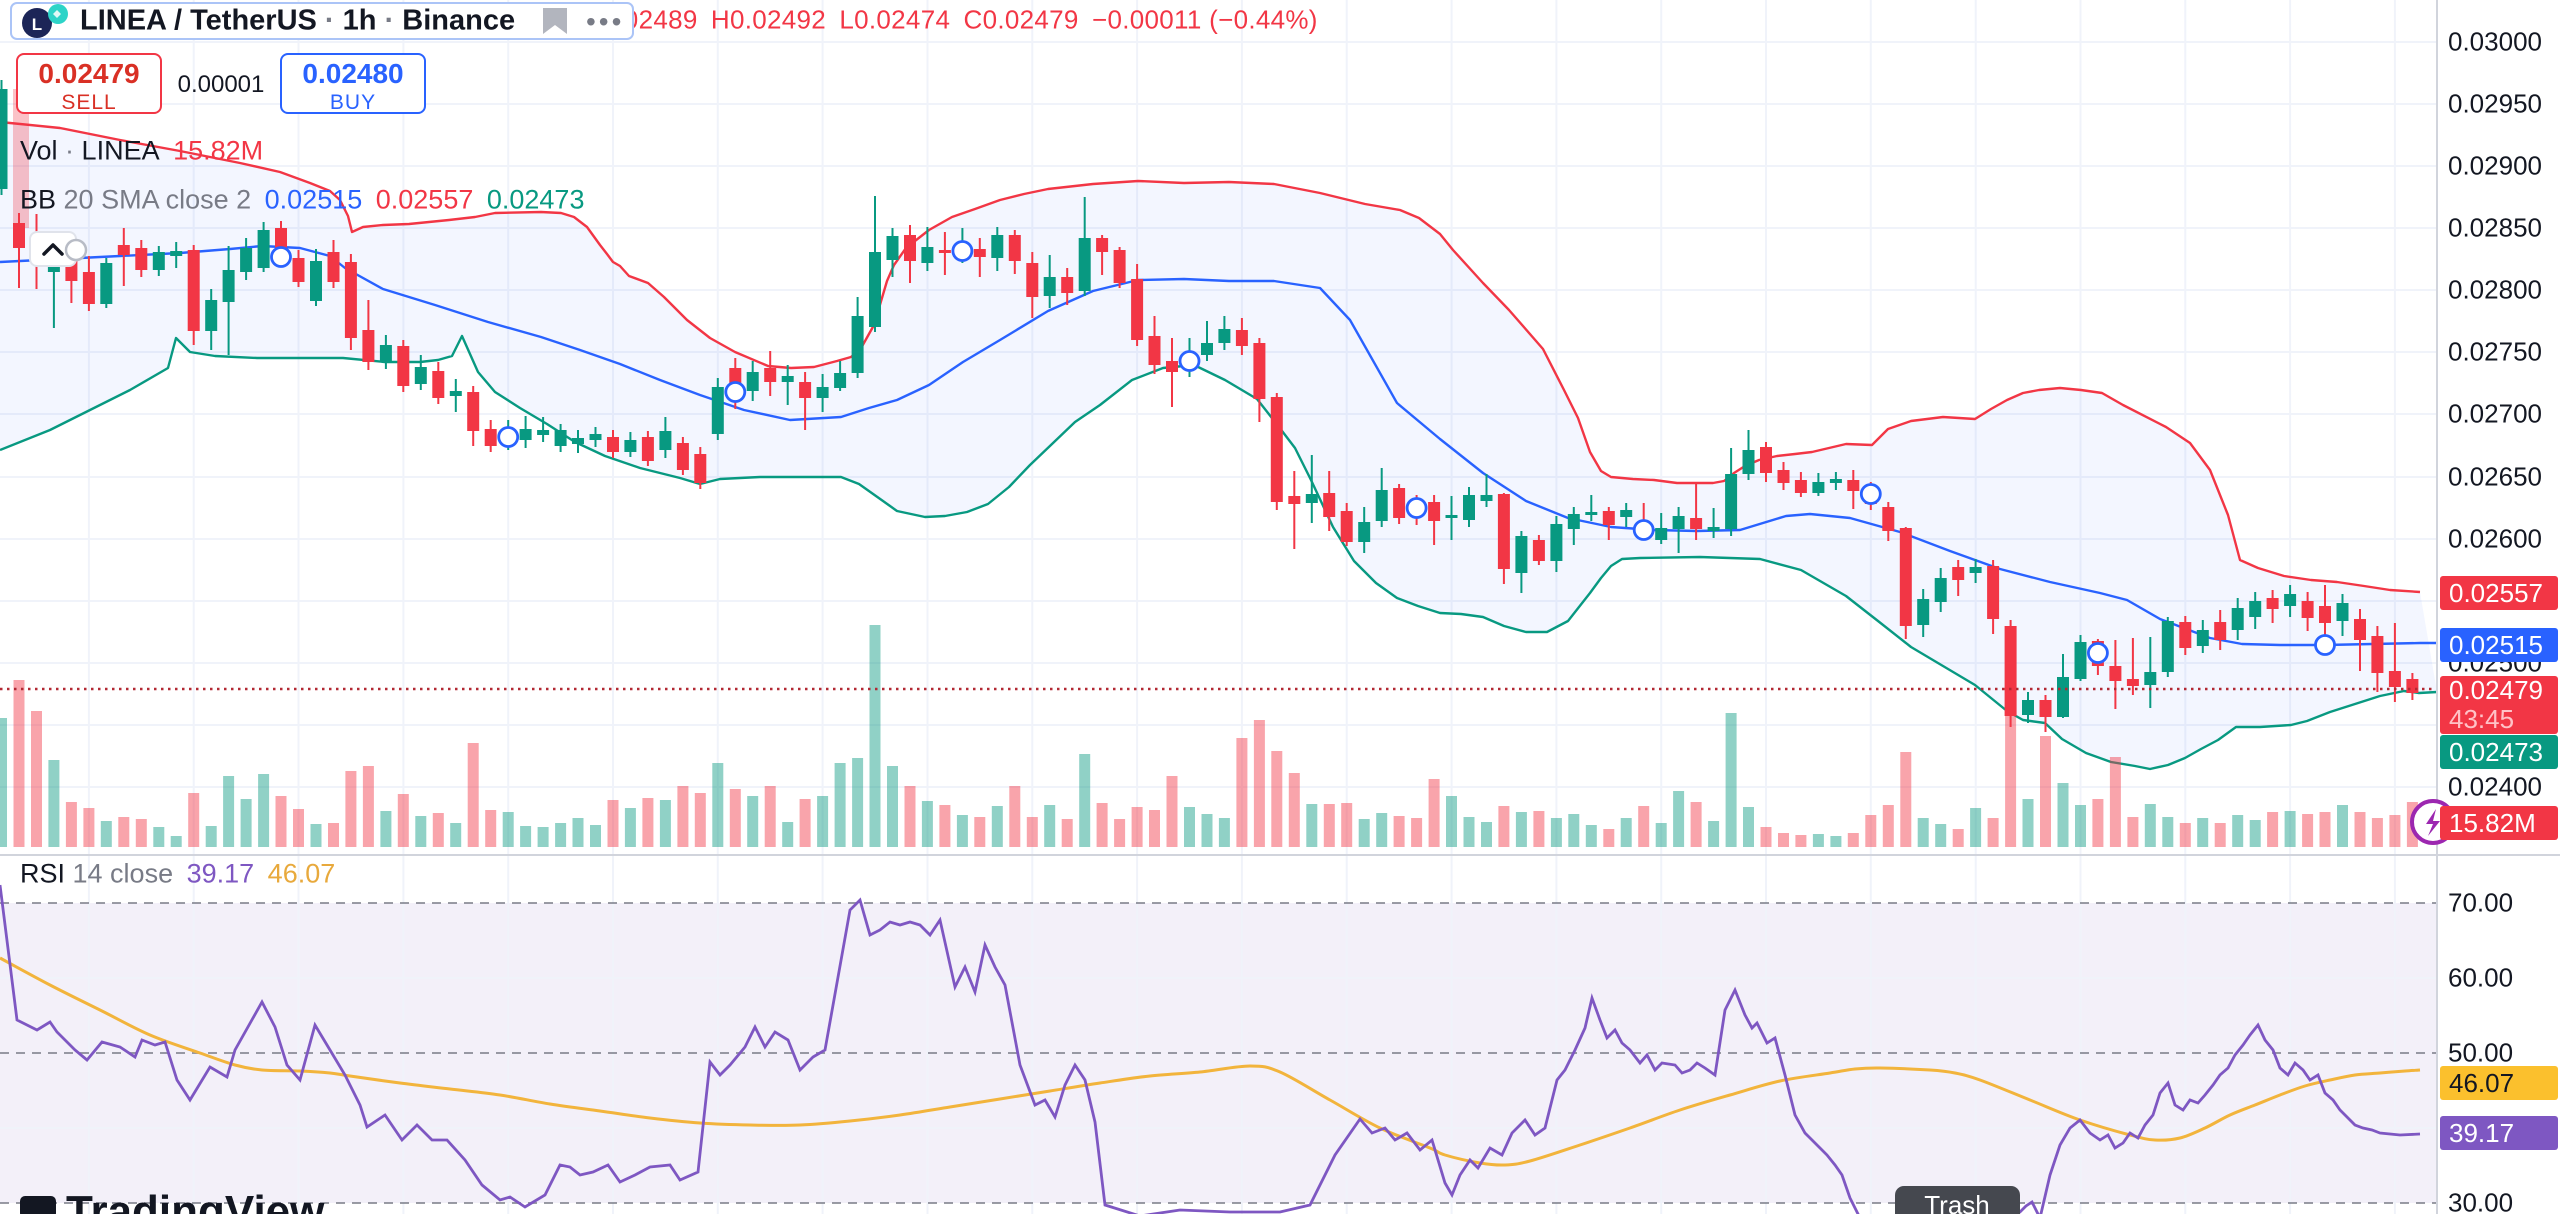 The width and height of the screenshot is (2560, 1214). Describe the element at coordinates (37, 24) in the screenshot. I see `svg-text: L` at that location.